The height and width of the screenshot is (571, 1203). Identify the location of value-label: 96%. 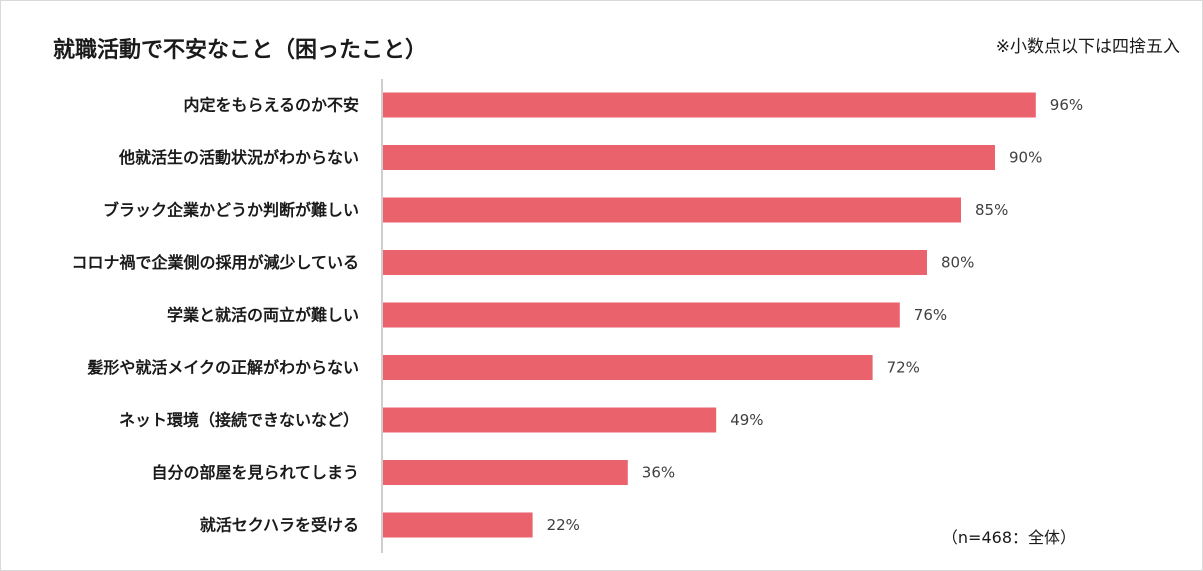
(1066, 105).